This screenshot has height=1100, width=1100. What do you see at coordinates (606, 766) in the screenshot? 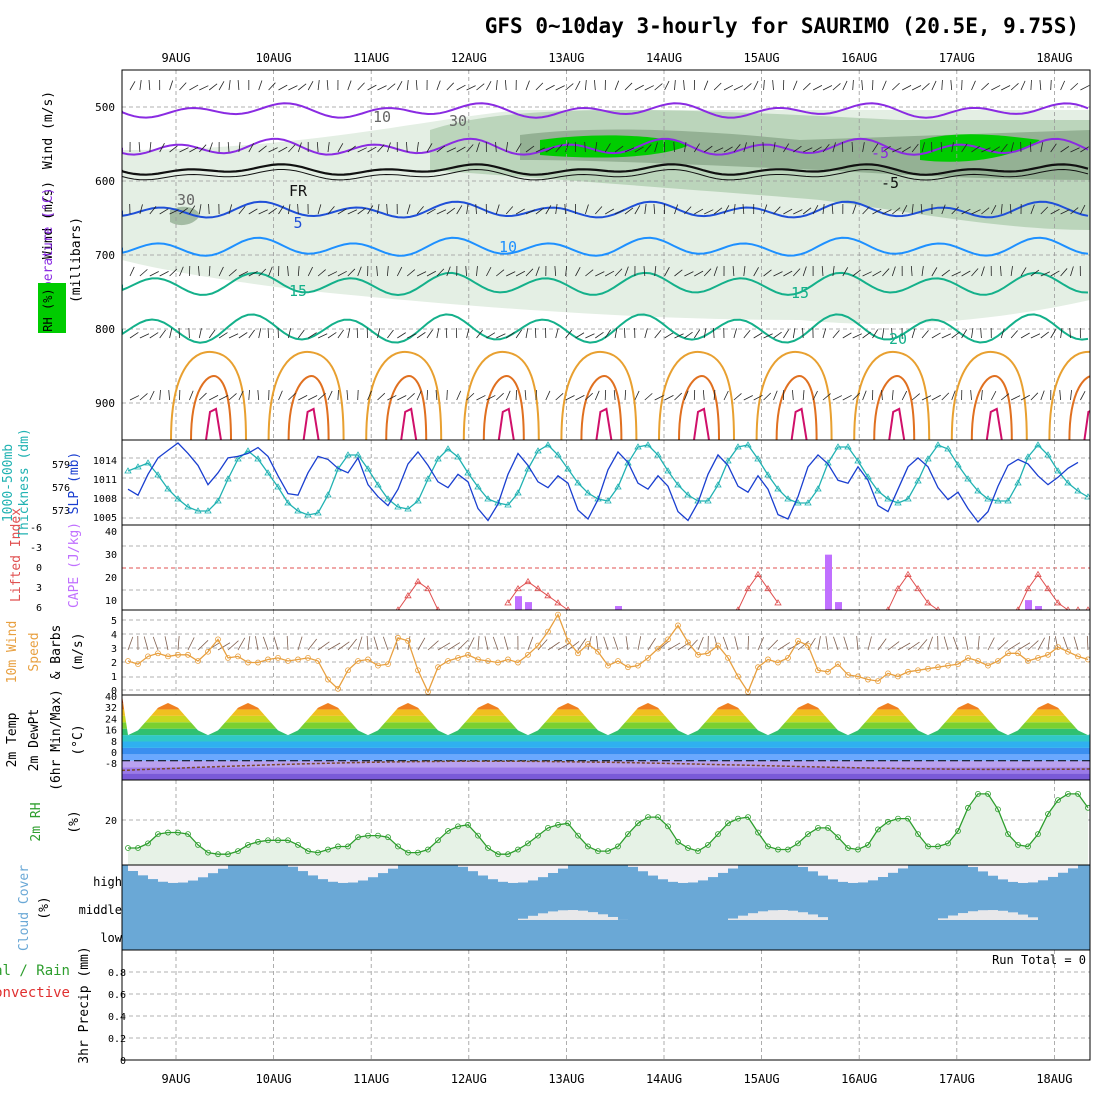
I see `dewpoint-line` at bounding box center [606, 766].